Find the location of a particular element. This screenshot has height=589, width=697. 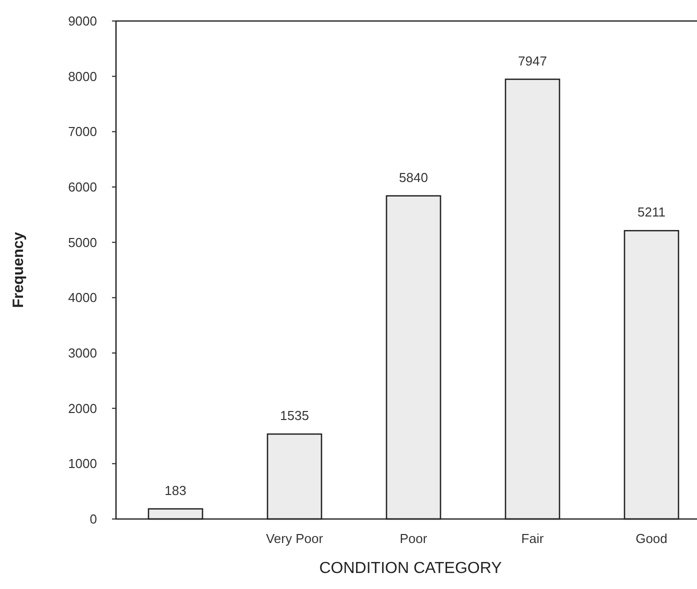

y-tick-label: 5000 is located at coordinates (82, 242).